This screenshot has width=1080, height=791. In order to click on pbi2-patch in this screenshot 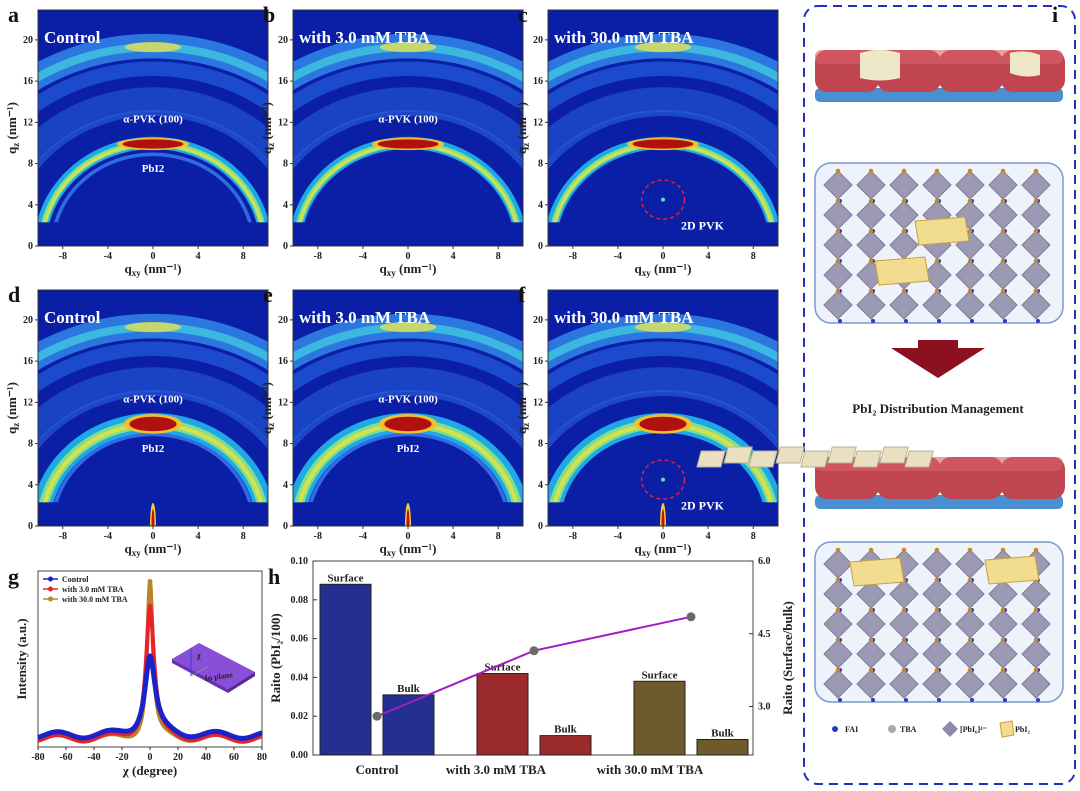, I will do `click(880, 65)`.